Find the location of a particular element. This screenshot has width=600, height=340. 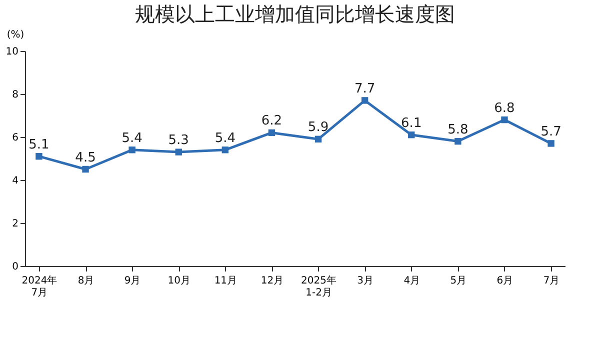

data-label: 7.7 is located at coordinates (365, 88).